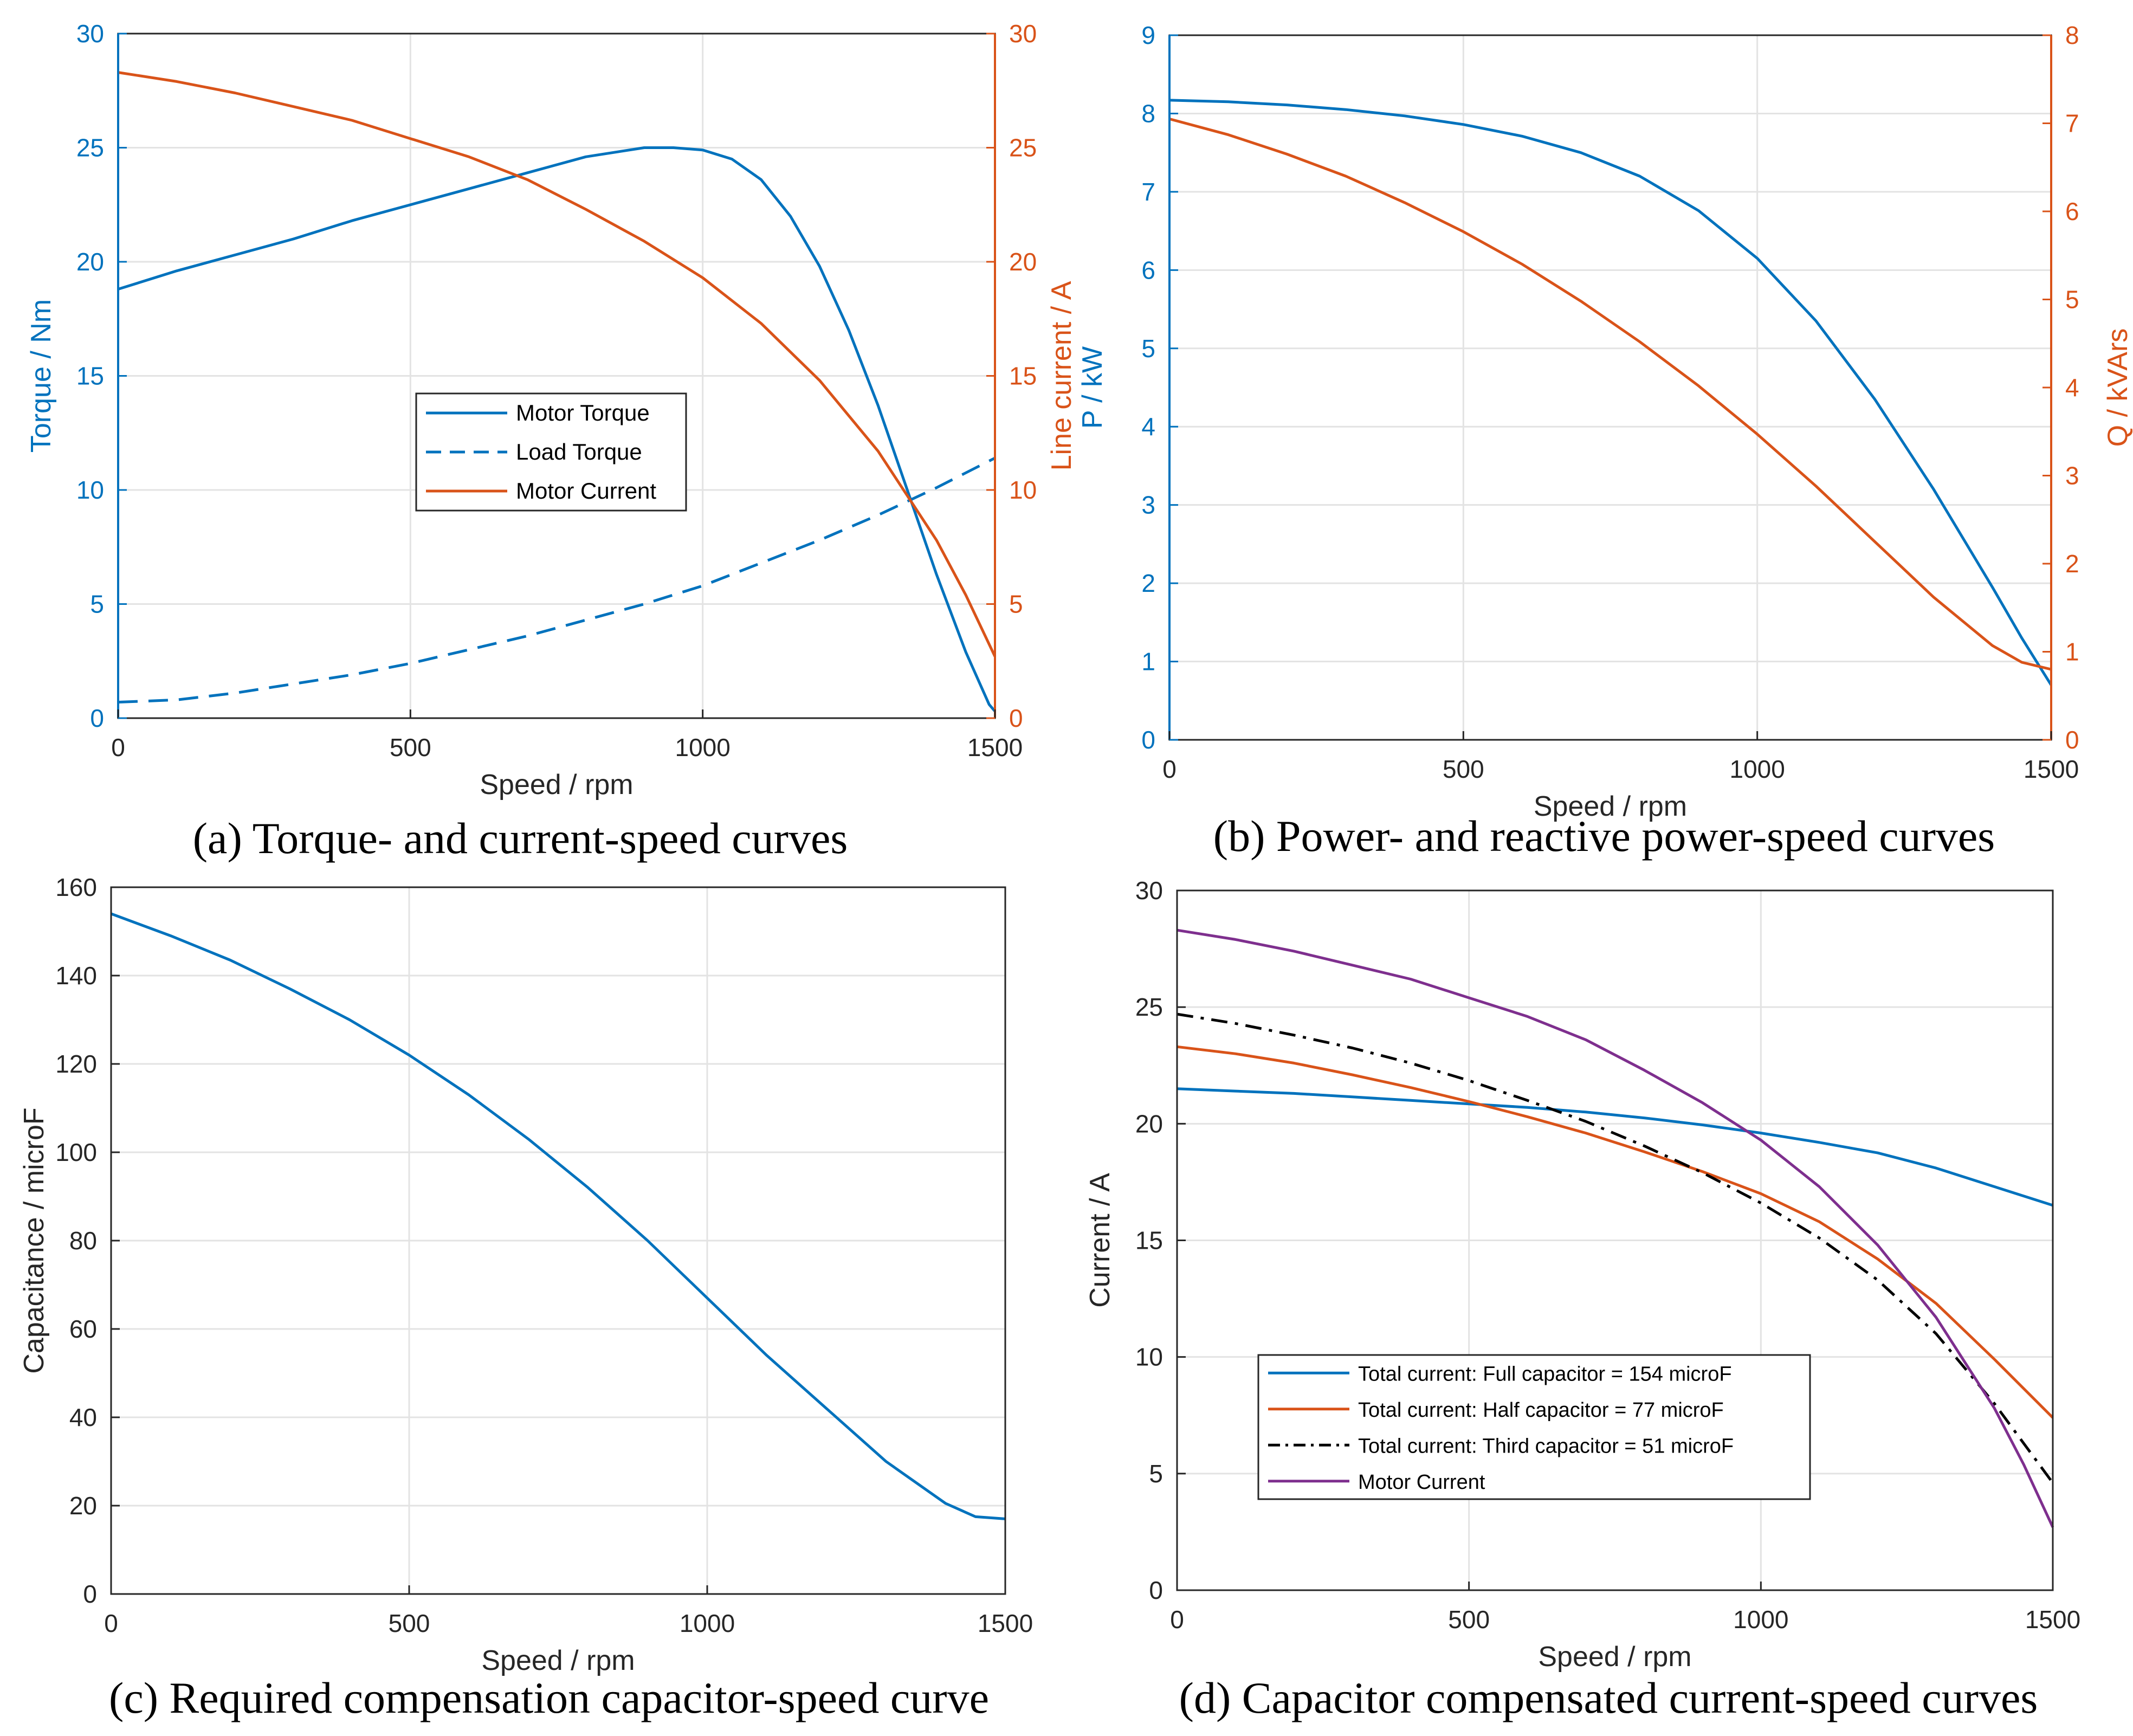 The image size is (2133, 1736). I want to click on panel-b-xtick-label-3: 1500, so click(2051, 769).